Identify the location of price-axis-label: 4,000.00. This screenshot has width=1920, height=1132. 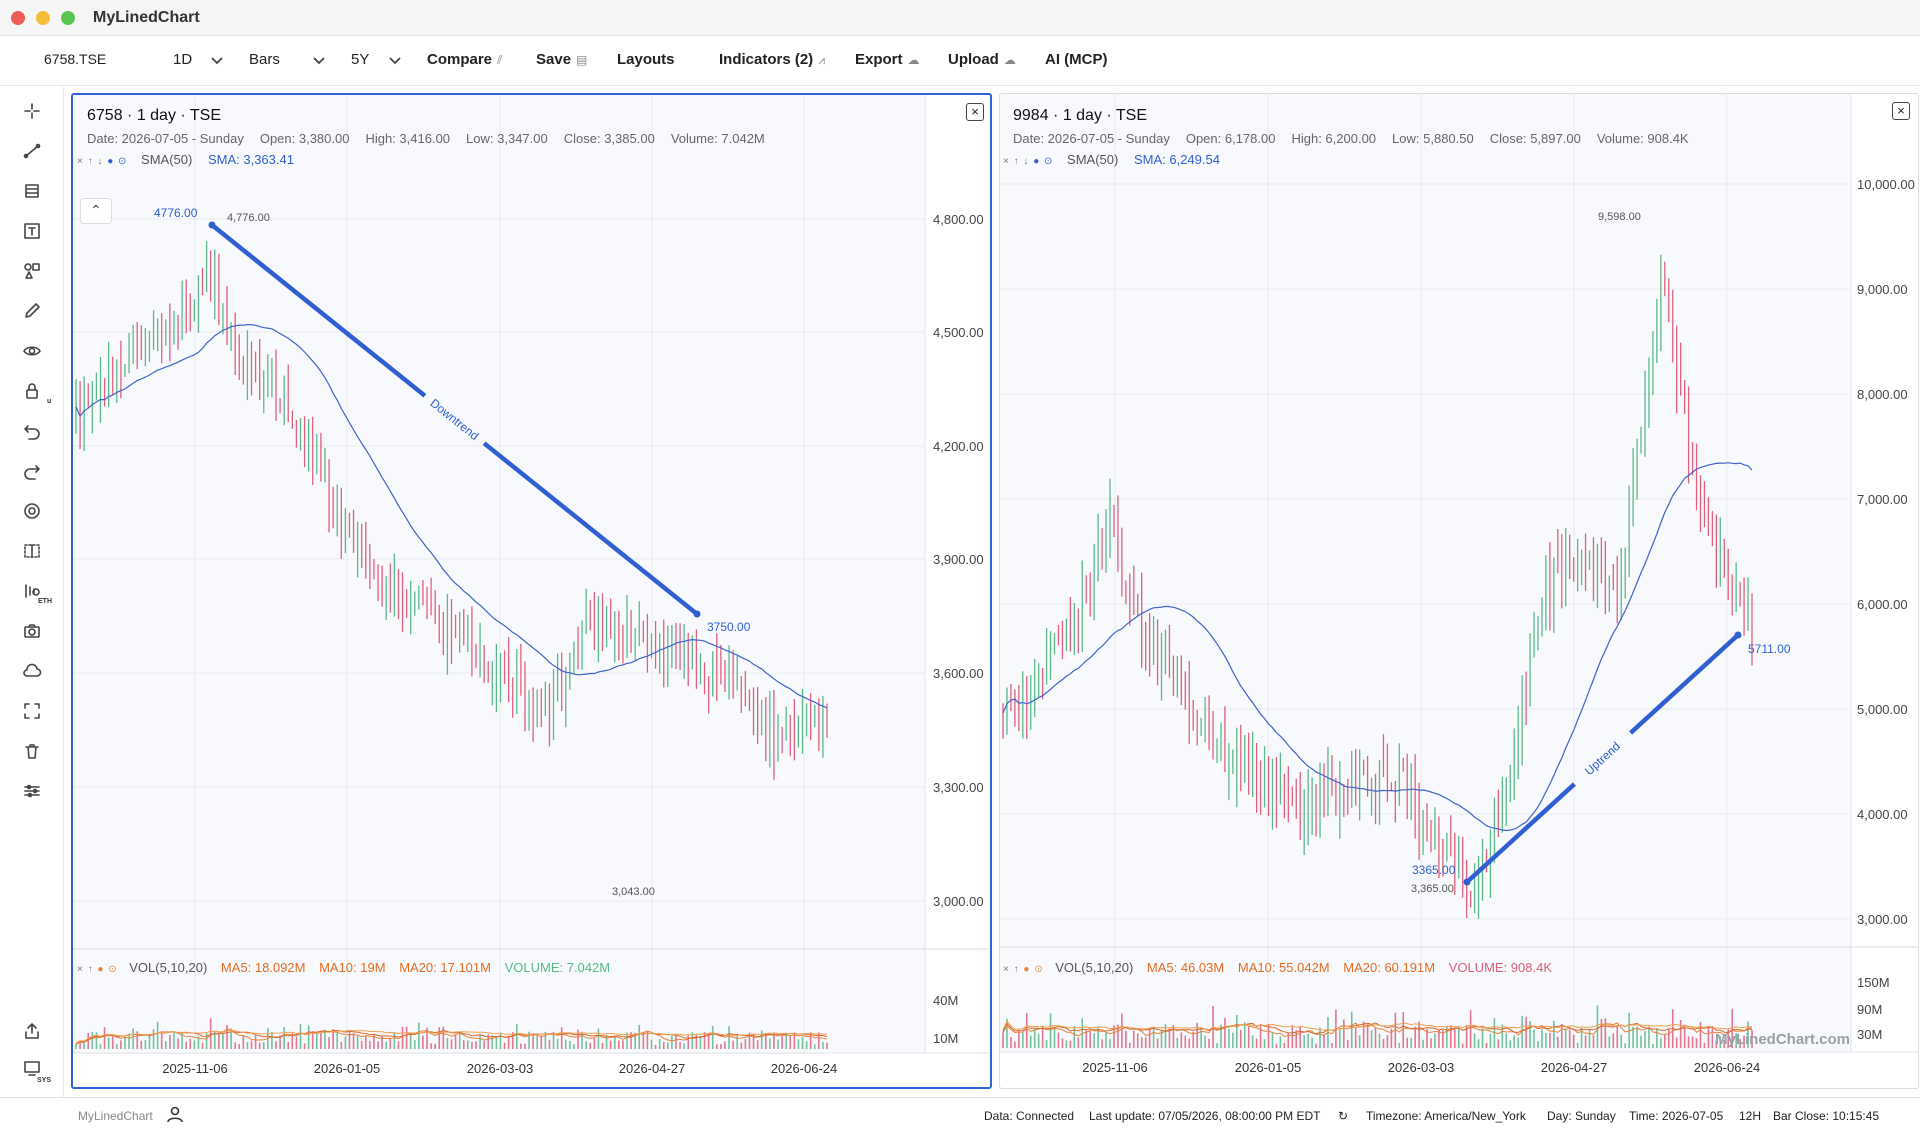
(1882, 814).